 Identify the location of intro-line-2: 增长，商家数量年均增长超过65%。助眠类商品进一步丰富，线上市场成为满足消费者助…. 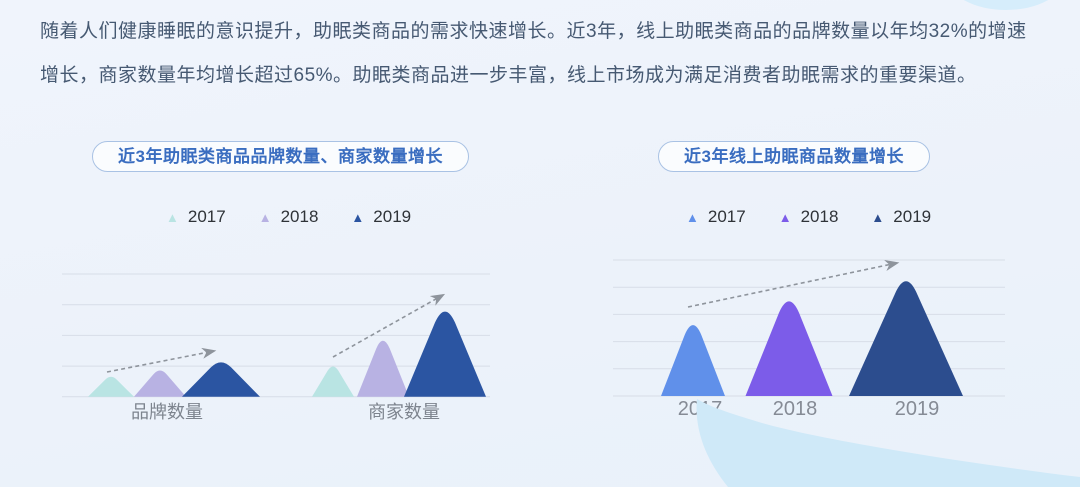
(508, 75).